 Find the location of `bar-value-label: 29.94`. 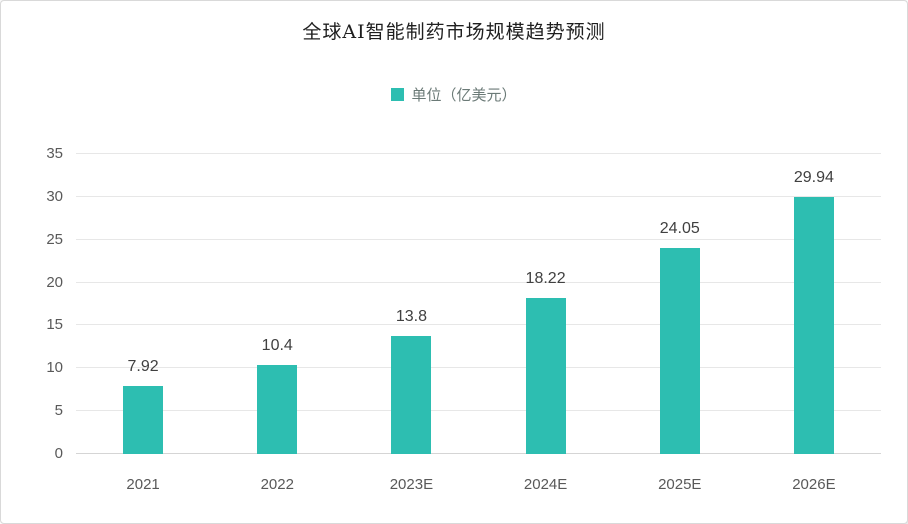

bar-value-label: 29.94 is located at coordinates (813, 178).